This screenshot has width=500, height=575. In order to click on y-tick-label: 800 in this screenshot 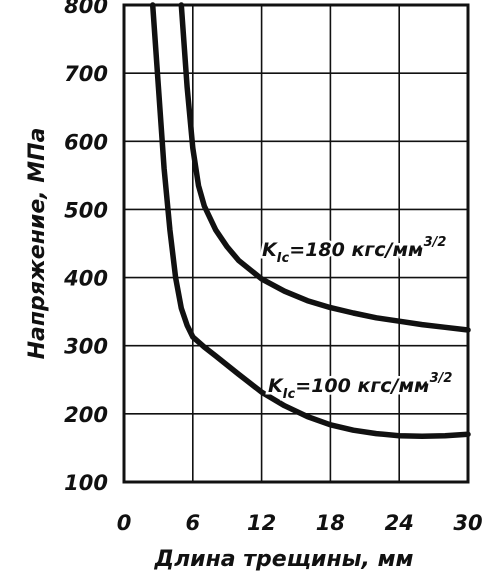, I will do `click(86, 9)`.